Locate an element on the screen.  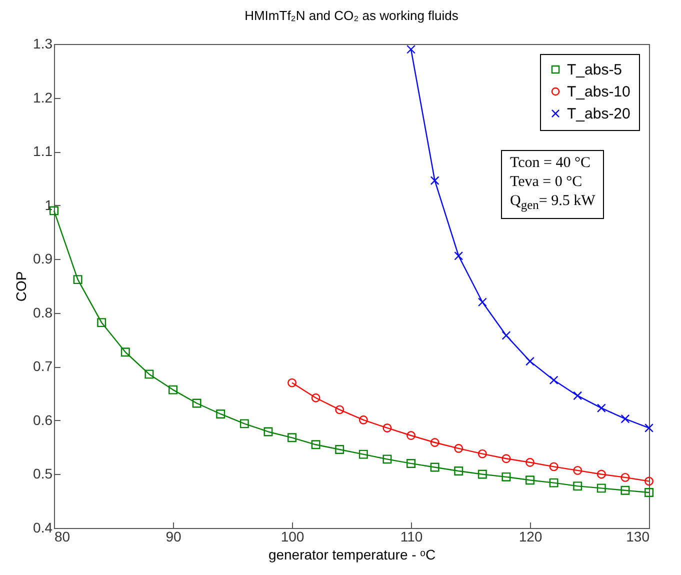
x-tick-label: 120 is located at coordinates (530, 536).